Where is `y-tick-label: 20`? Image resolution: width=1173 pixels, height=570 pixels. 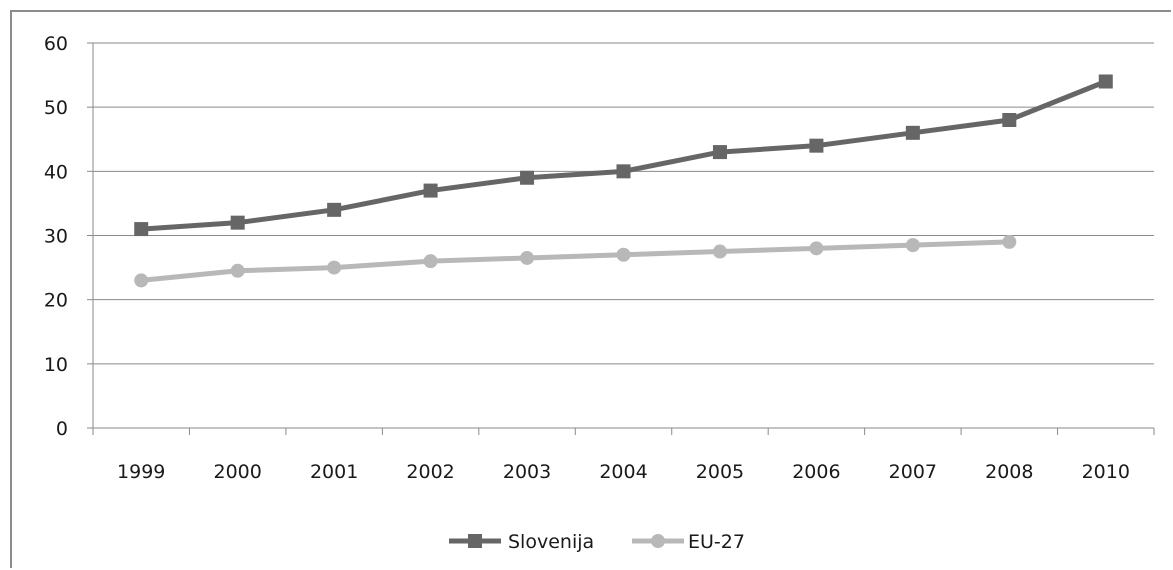 y-tick-label: 20 is located at coordinates (56, 301).